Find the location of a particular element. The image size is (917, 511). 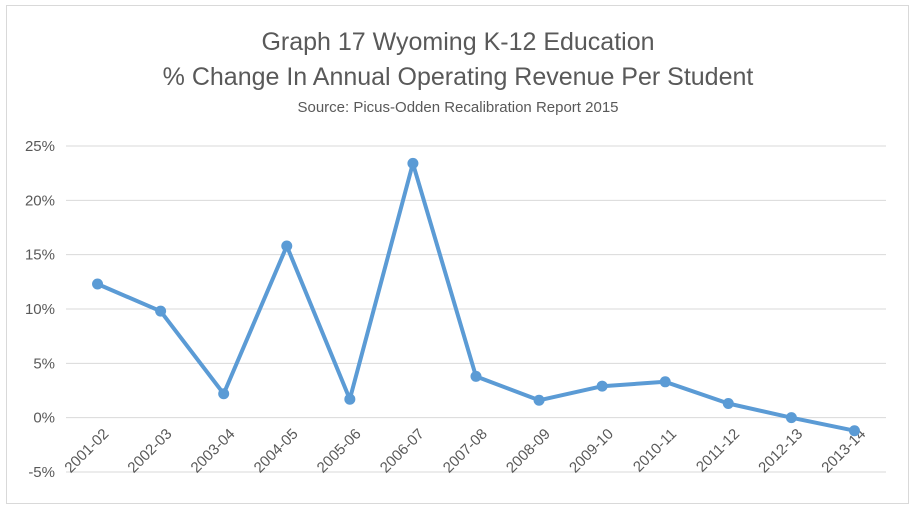

x-tick-label: 2012-13 is located at coordinates (780, 450).